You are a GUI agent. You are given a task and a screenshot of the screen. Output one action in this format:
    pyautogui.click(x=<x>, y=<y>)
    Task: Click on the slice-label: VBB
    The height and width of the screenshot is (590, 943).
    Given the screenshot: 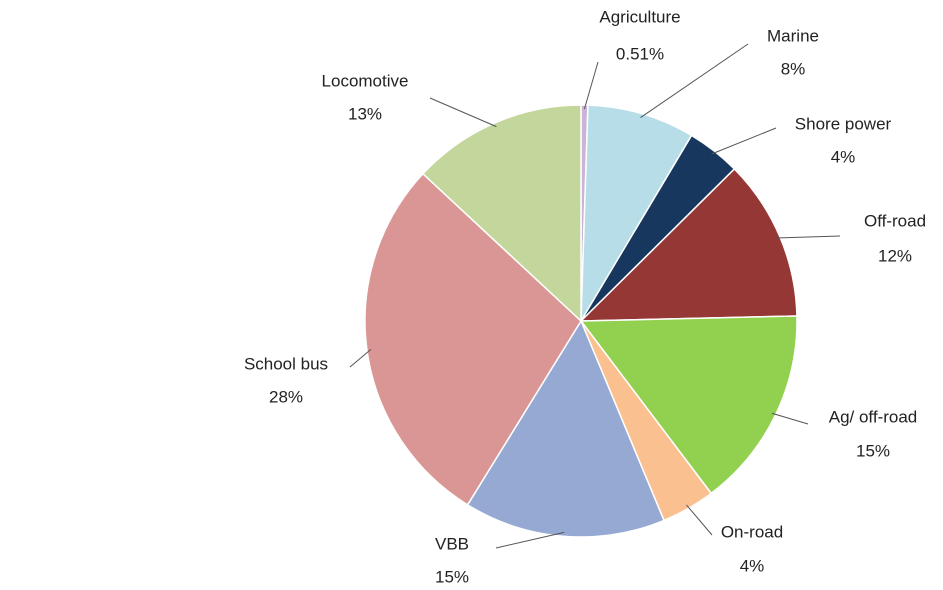 What is the action you would take?
    pyautogui.click(x=452, y=543)
    